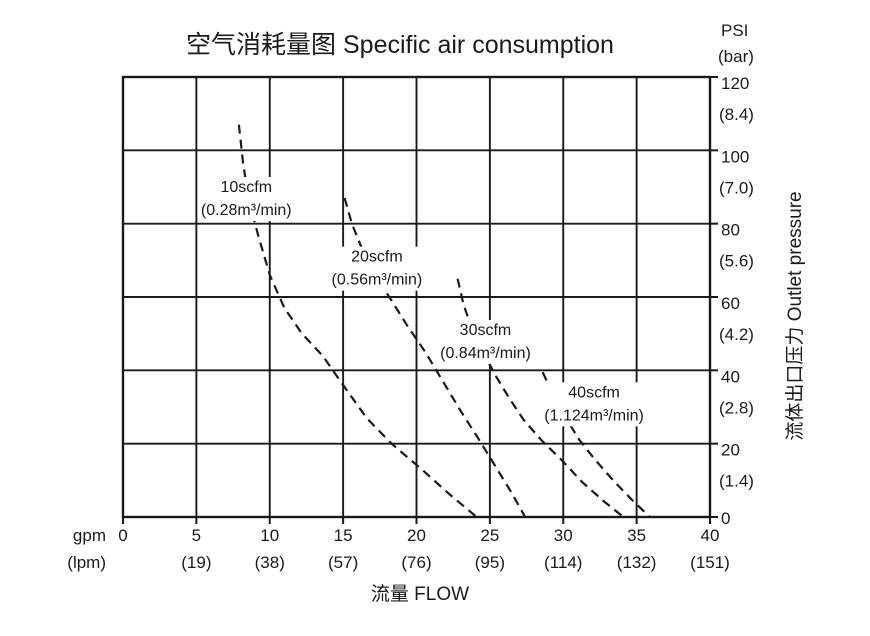 This screenshot has height=636, width=870. What do you see at coordinates (736, 407) in the screenshot?
I see `y-tick-bar: (2.8)` at bounding box center [736, 407].